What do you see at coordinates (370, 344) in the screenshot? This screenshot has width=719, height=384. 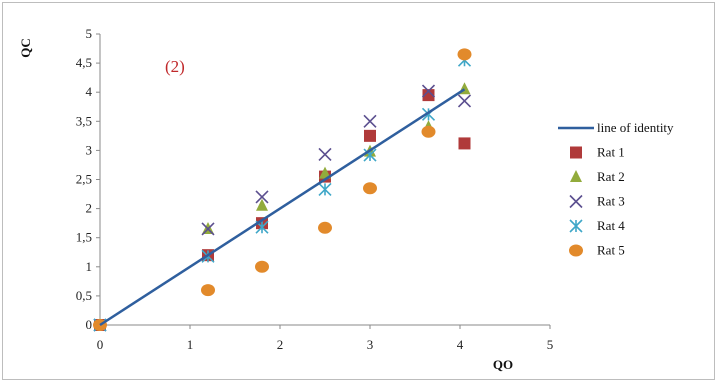 I see `x-tick-label: 3` at bounding box center [370, 344].